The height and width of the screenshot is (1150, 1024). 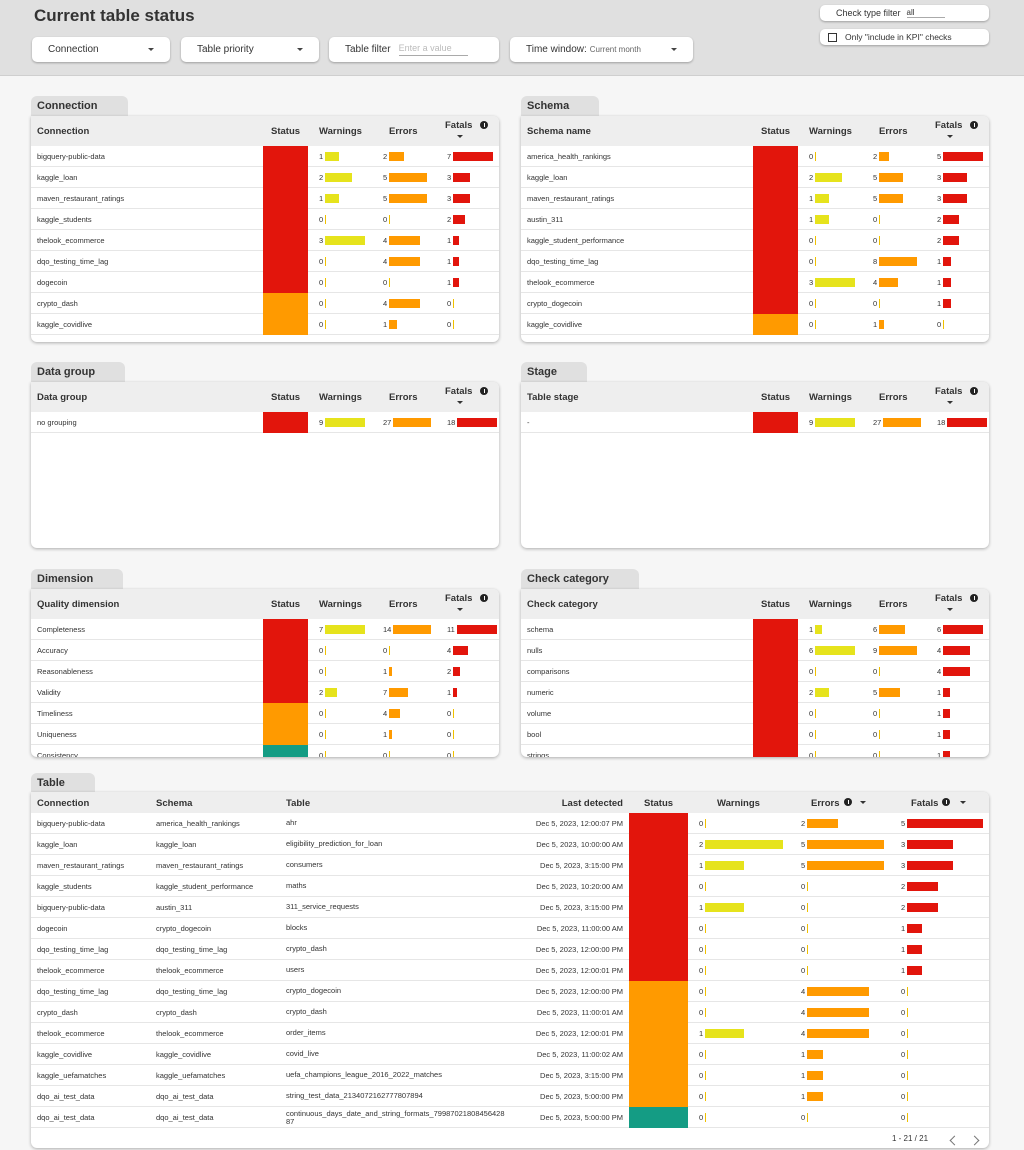 What do you see at coordinates (540, 629) in the screenshot?
I see `row-name: schema` at bounding box center [540, 629].